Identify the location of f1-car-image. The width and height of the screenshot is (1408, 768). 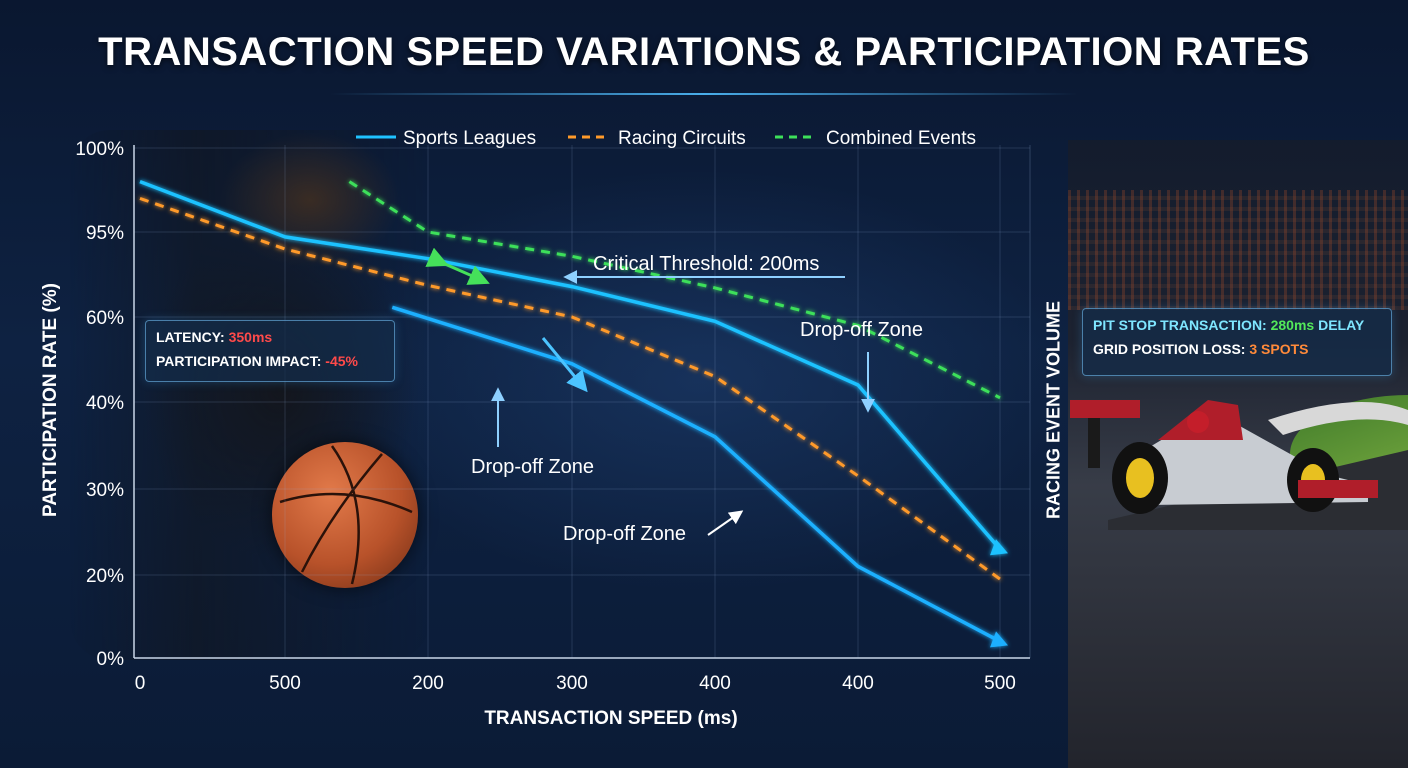
(1239, 465).